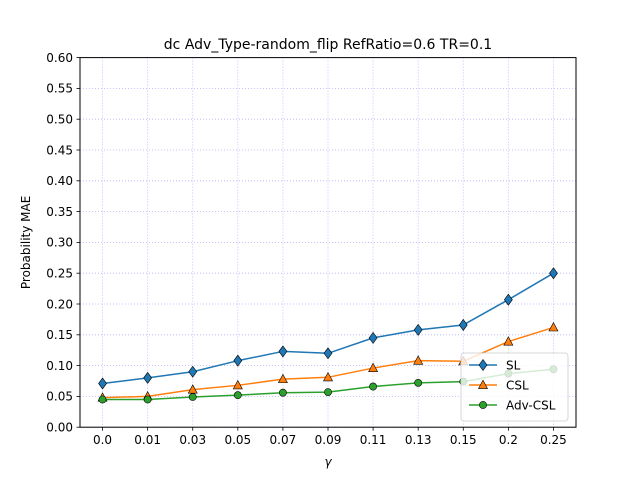 The height and width of the screenshot is (480, 640). I want to click on legend-label: Adv-CSL, so click(531, 405).